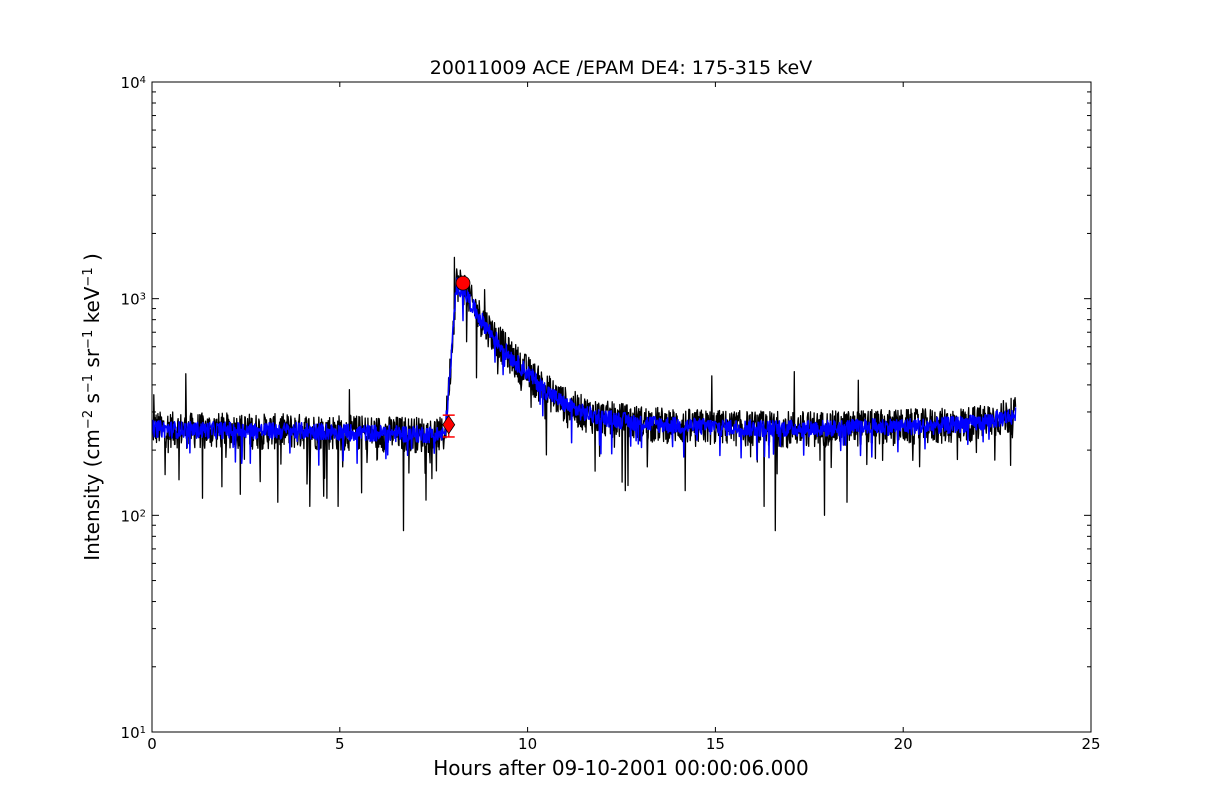 Image resolution: width=1212 pixels, height=812 pixels. I want to click on x-tick-label: 15, so click(715, 744).